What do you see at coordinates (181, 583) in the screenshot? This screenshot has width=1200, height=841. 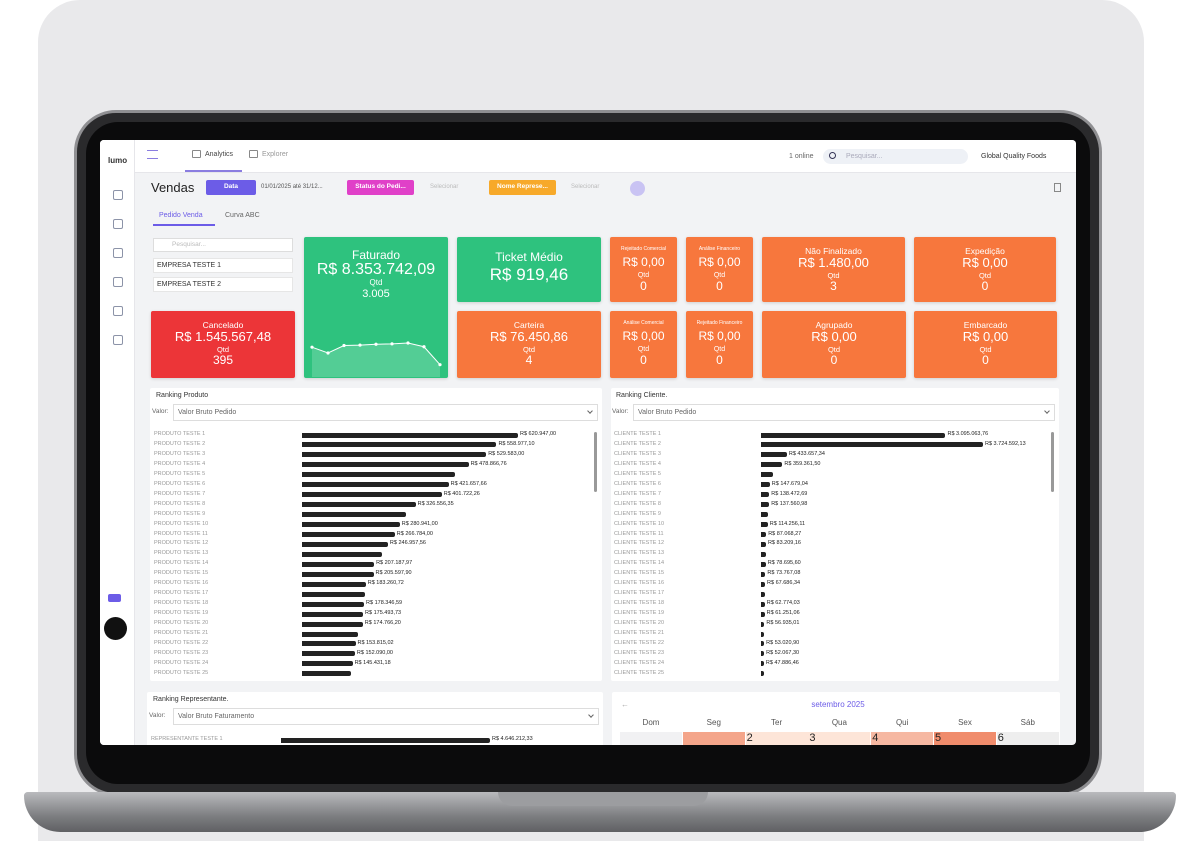 I see `row-name: PRODUTO TESTE 16` at bounding box center [181, 583].